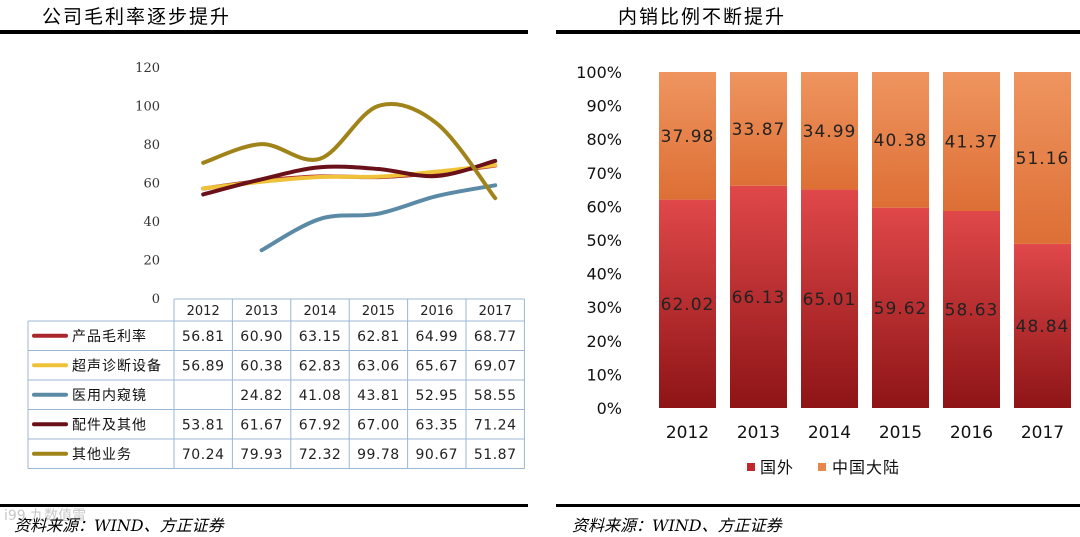 The width and height of the screenshot is (1080, 537). I want to click on percent-tick-label: 40%, so click(604, 274).